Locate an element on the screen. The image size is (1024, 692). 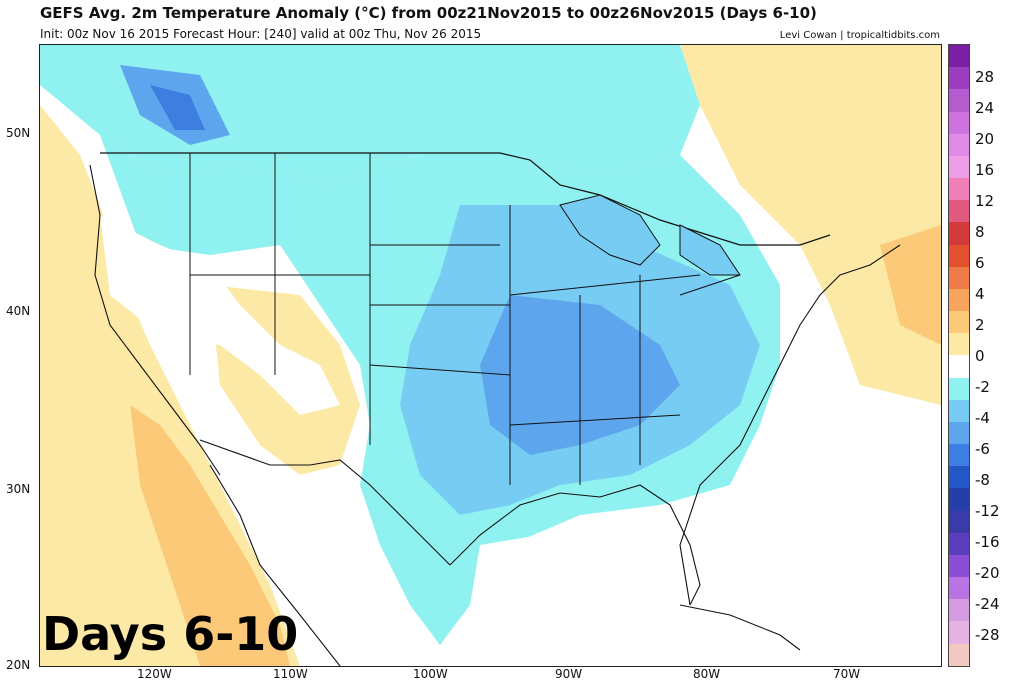
west-coastline is located at coordinates (155, 320).